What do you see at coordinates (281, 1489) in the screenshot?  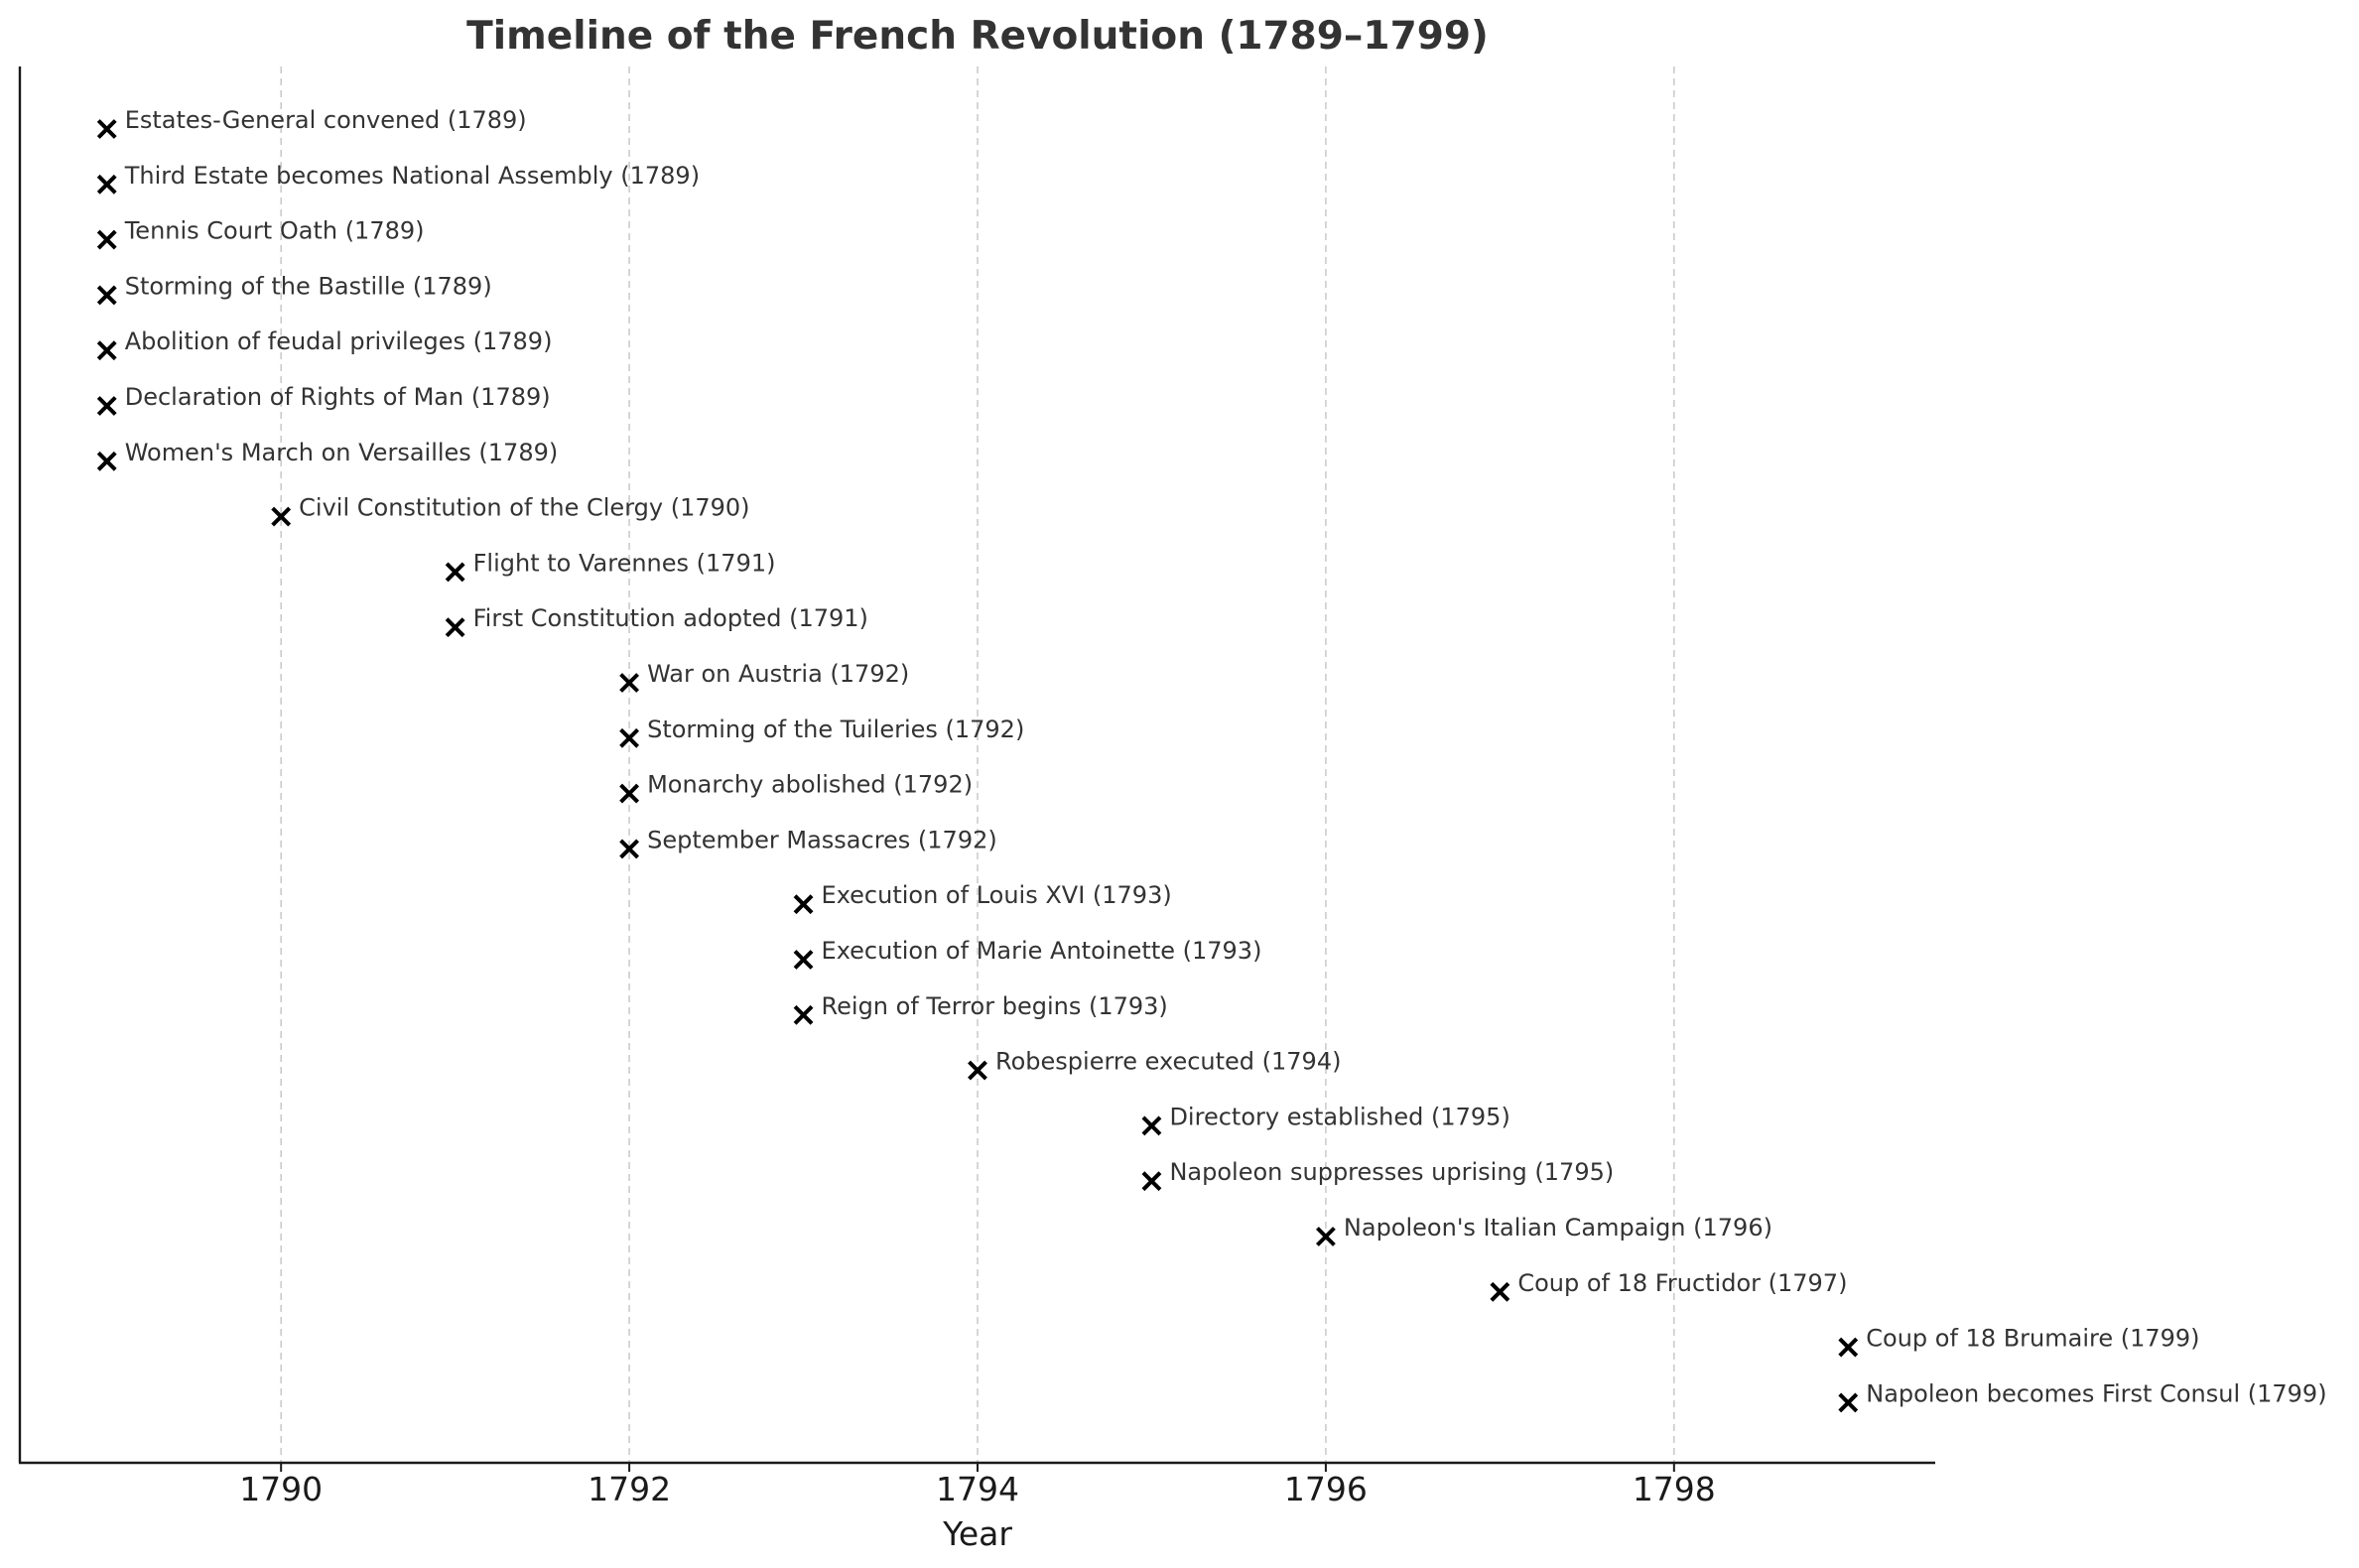 I see `x-tick-label: 1790` at bounding box center [281, 1489].